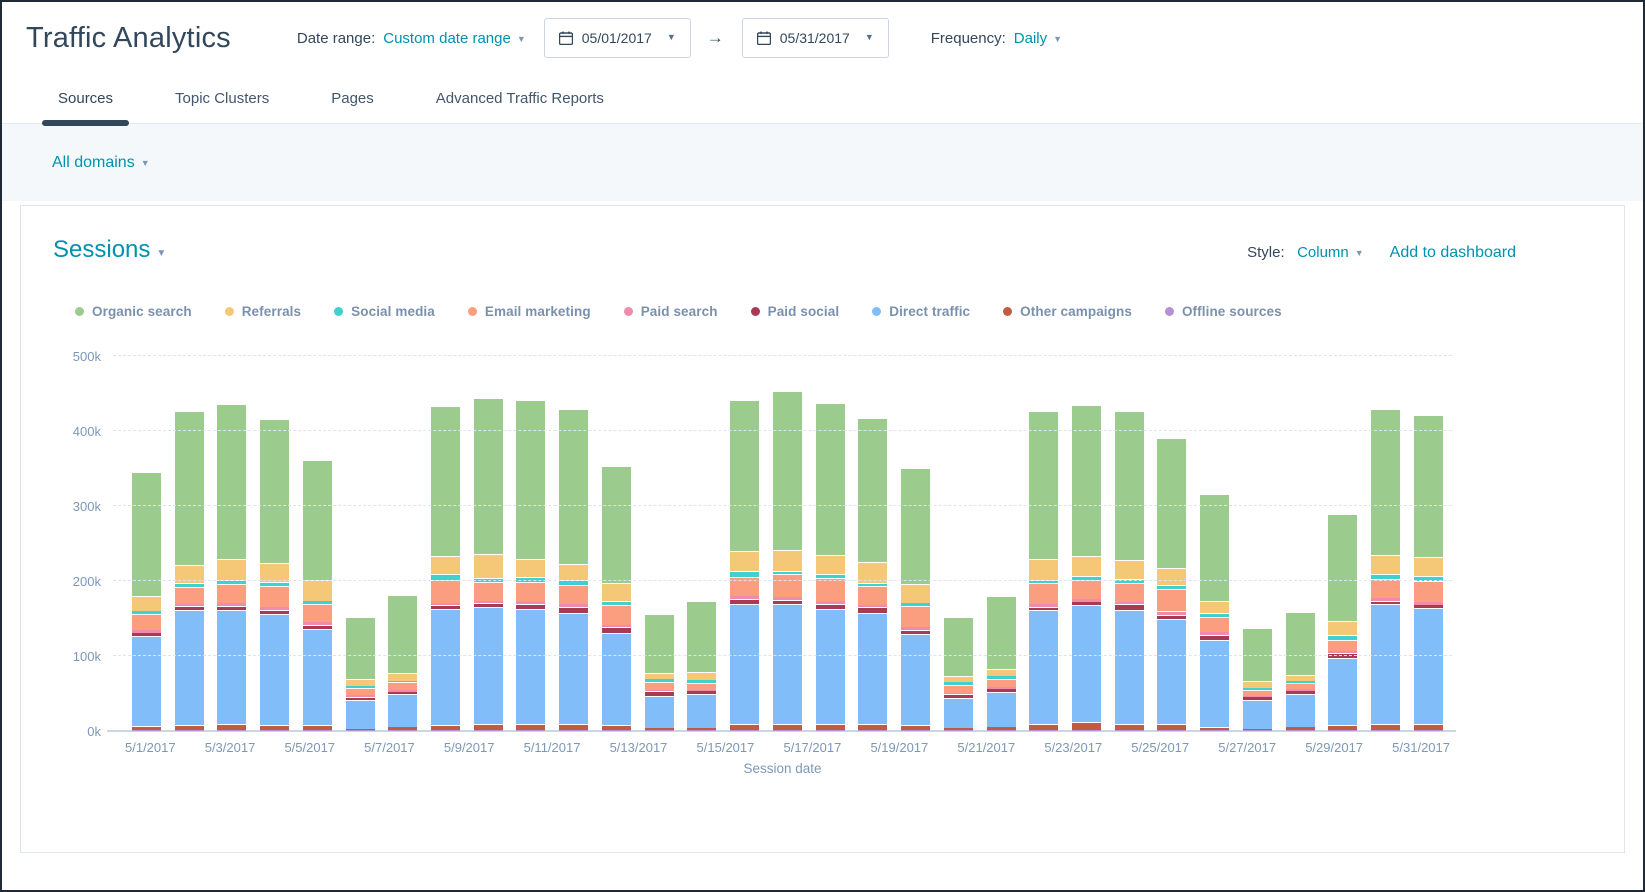 This screenshot has height=892, width=1645. I want to click on stacked-bar-5/8/2017, so click(445, 568).